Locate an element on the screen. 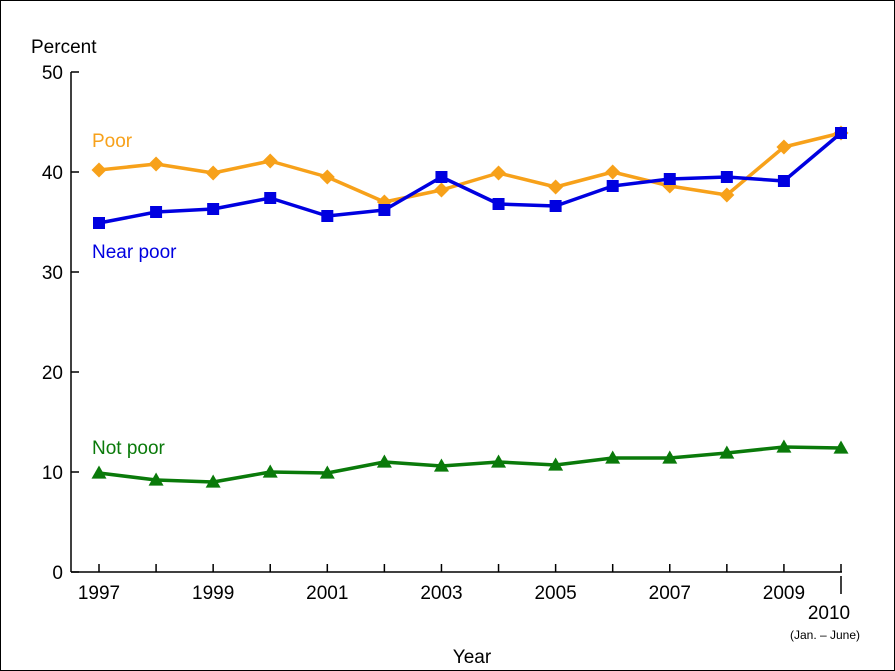  series-label-near-poor: Near poor is located at coordinates (134, 252).